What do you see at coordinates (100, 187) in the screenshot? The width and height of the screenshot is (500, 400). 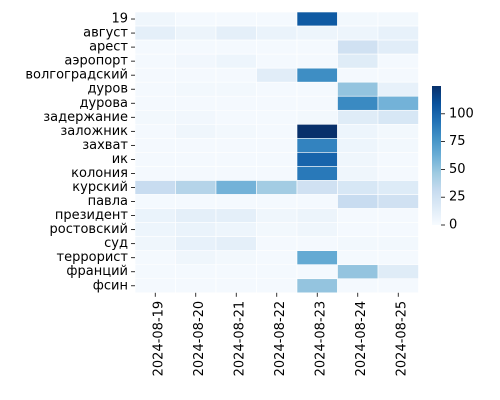 I see `y-tick-label: курский` at bounding box center [100, 187].